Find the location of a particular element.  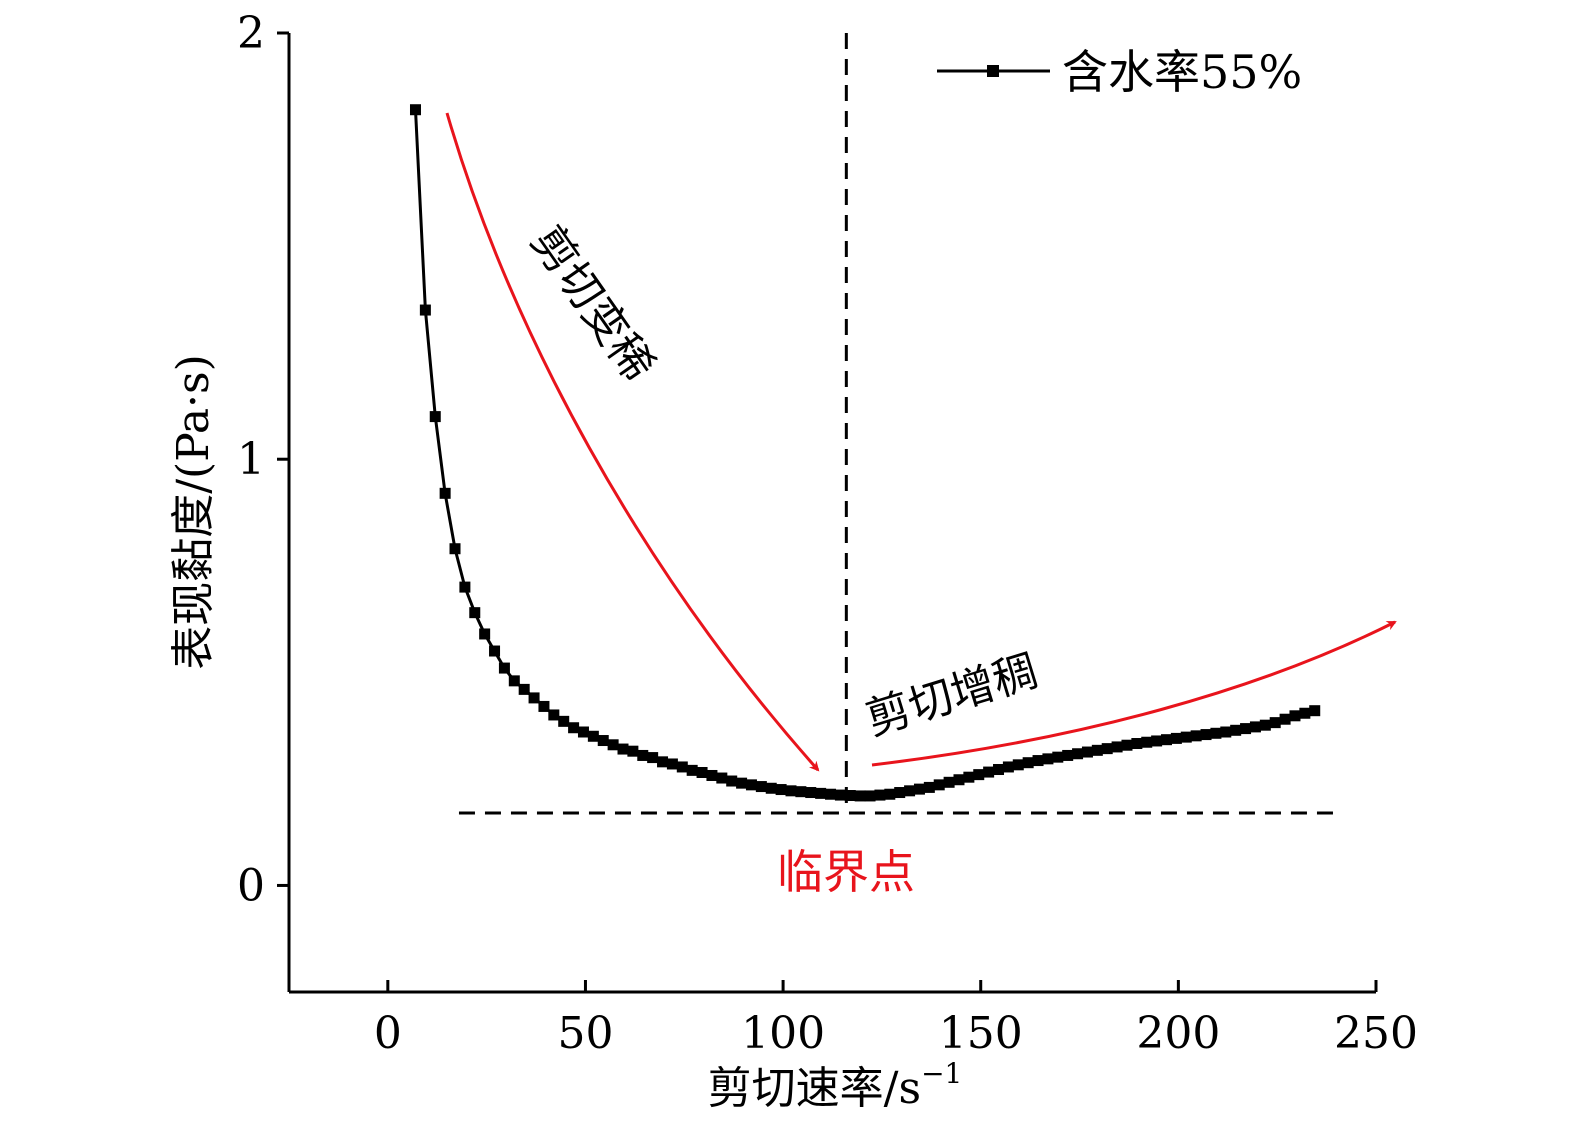

y-axis-title: 表现黏度/(Pa·s) is located at coordinates (193, 512).